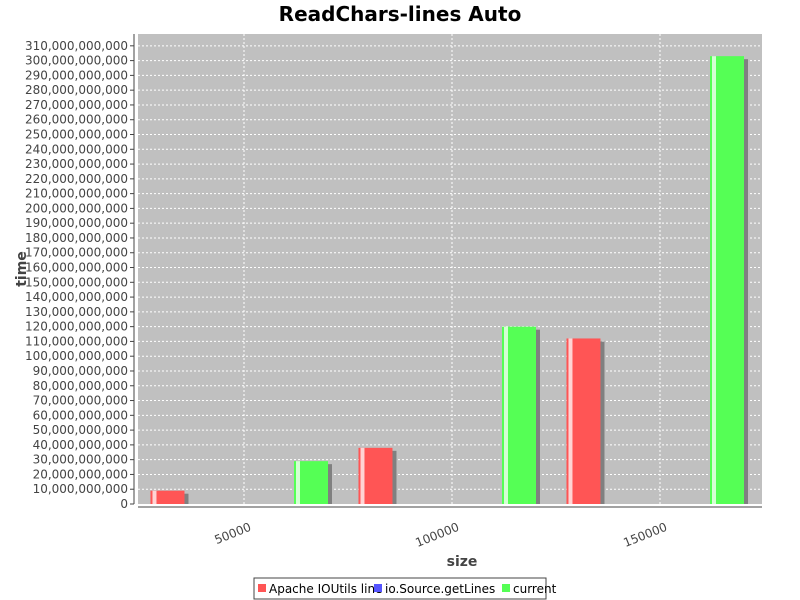 The image size is (800, 600). I want to click on y-tick-label: 190,000,000,000, so click(76, 223).